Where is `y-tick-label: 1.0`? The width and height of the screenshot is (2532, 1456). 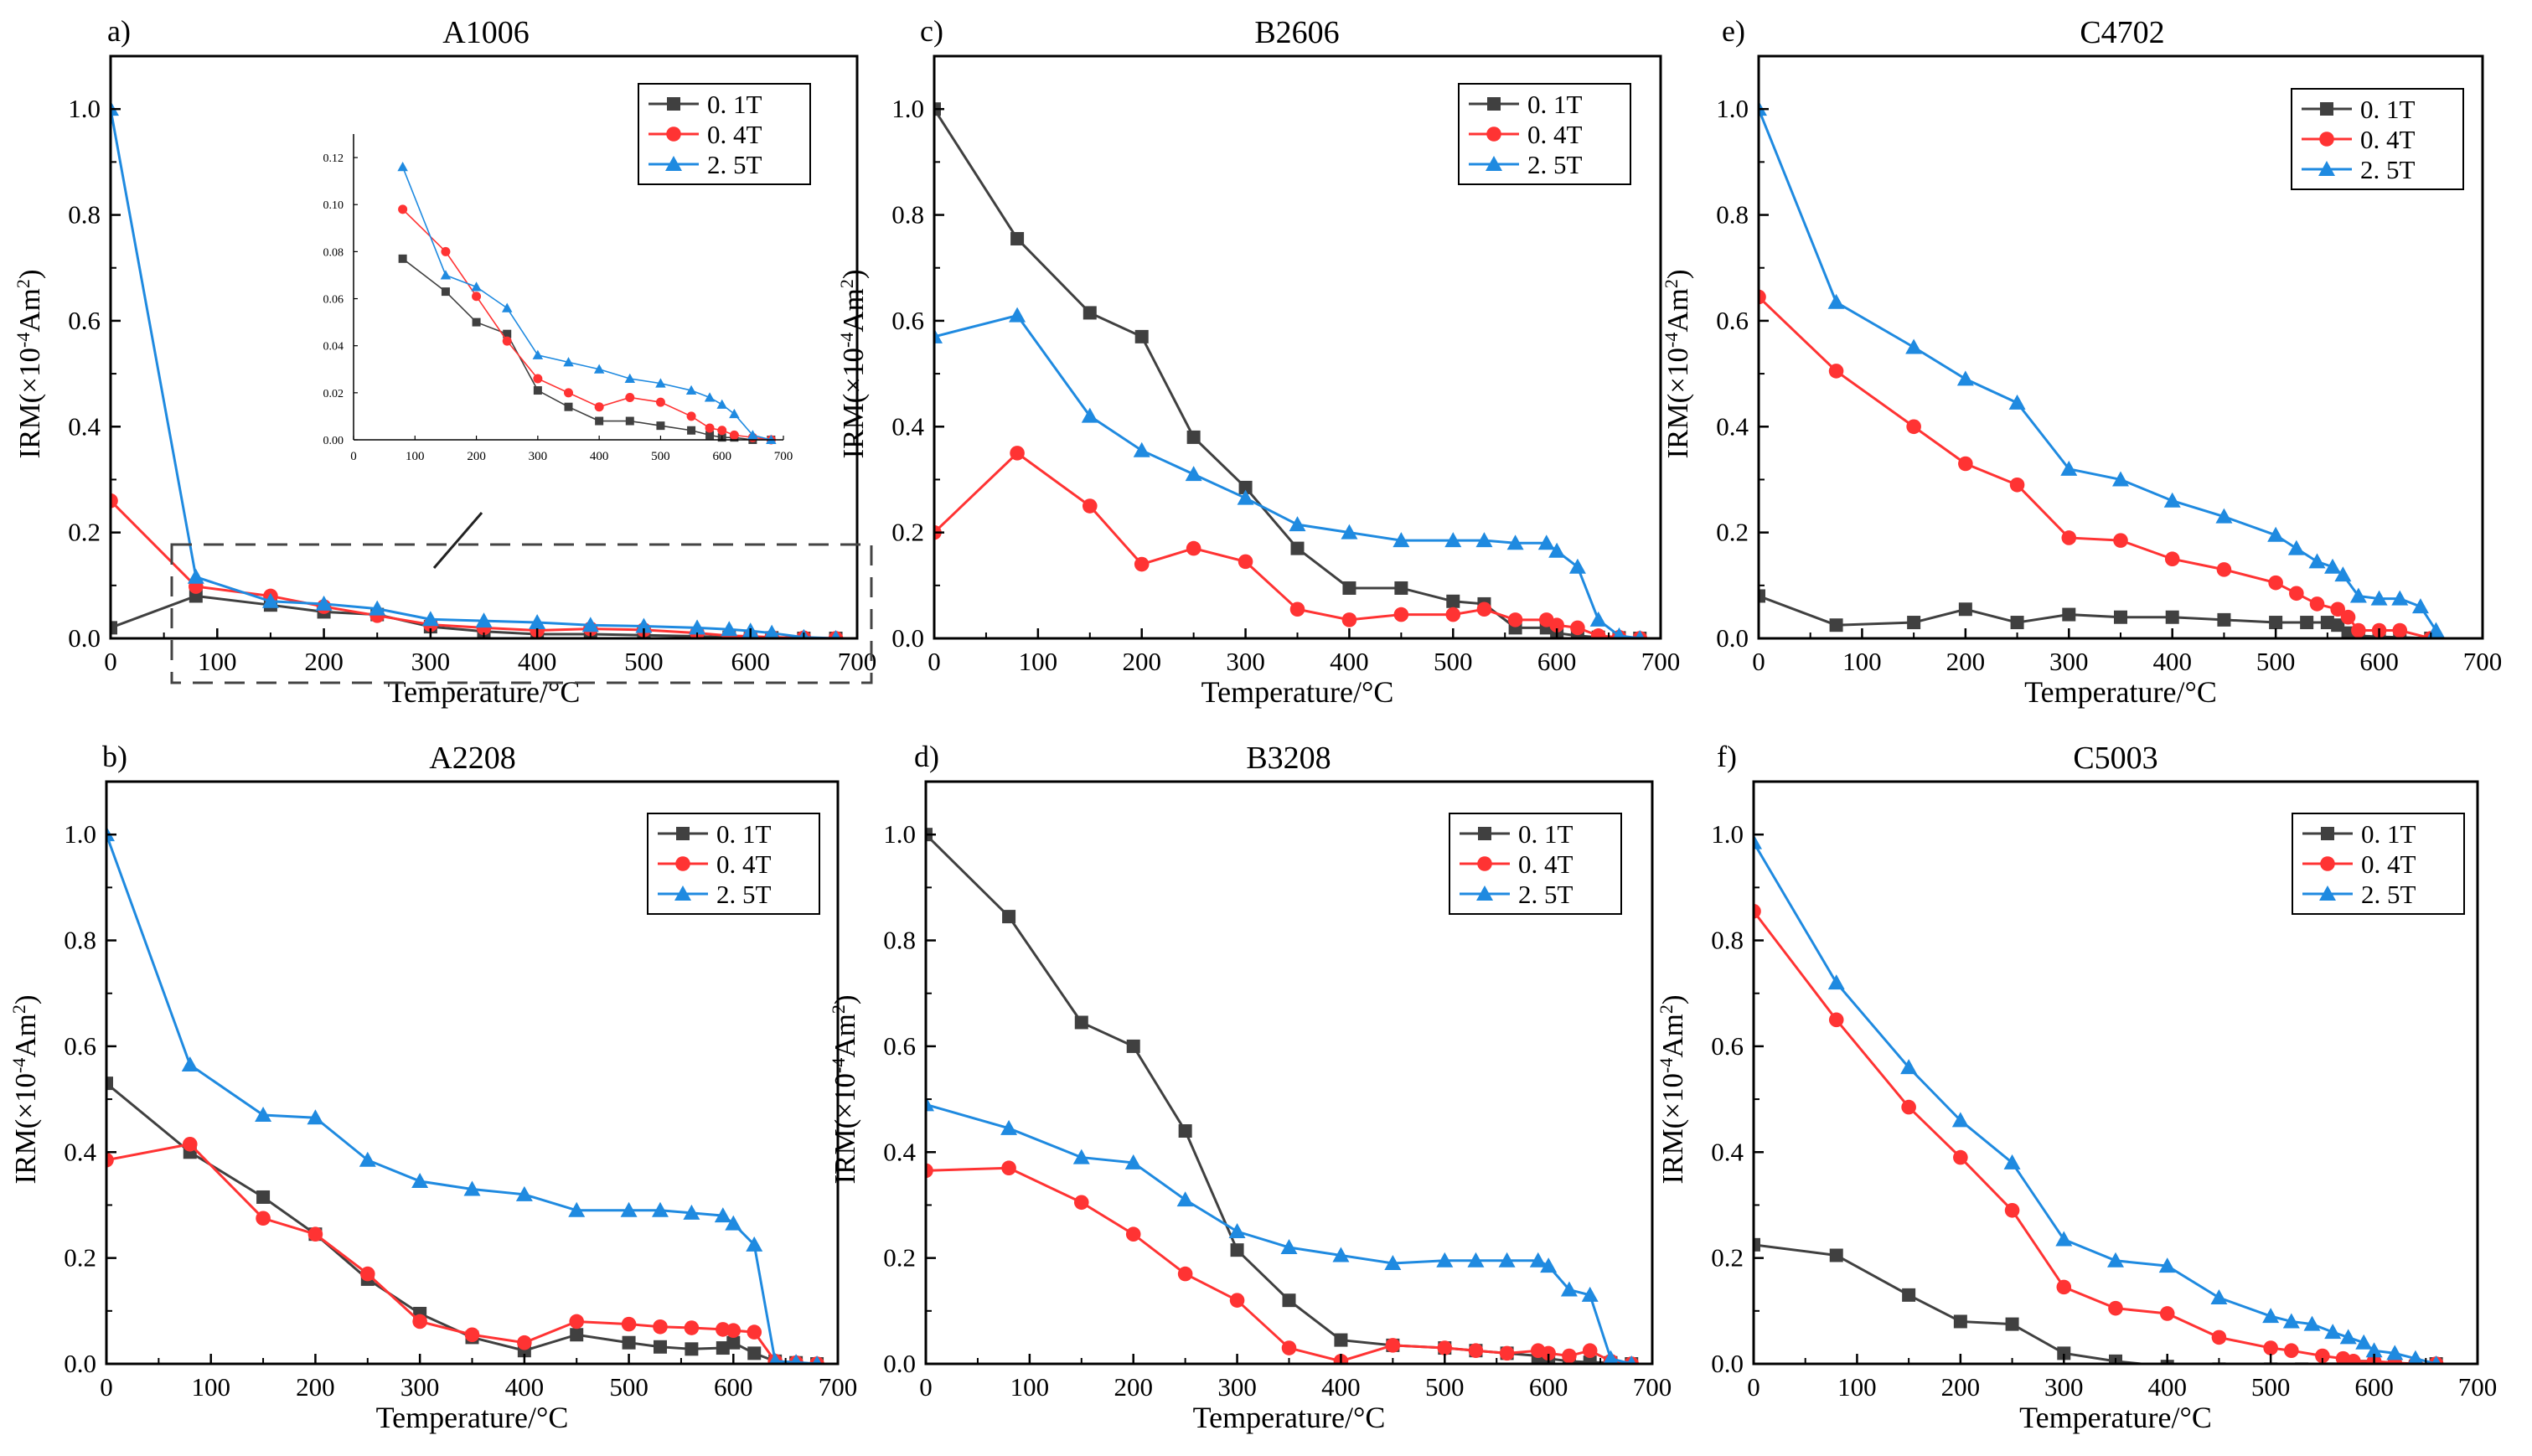 y-tick-label: 1.0 is located at coordinates (85, 108).